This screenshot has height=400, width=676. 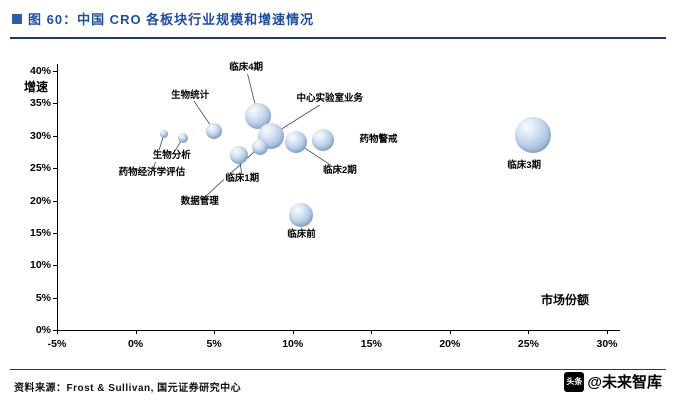 What do you see at coordinates (152, 173) in the screenshot?
I see `bubble-label: 药物经济学评估` at bounding box center [152, 173].